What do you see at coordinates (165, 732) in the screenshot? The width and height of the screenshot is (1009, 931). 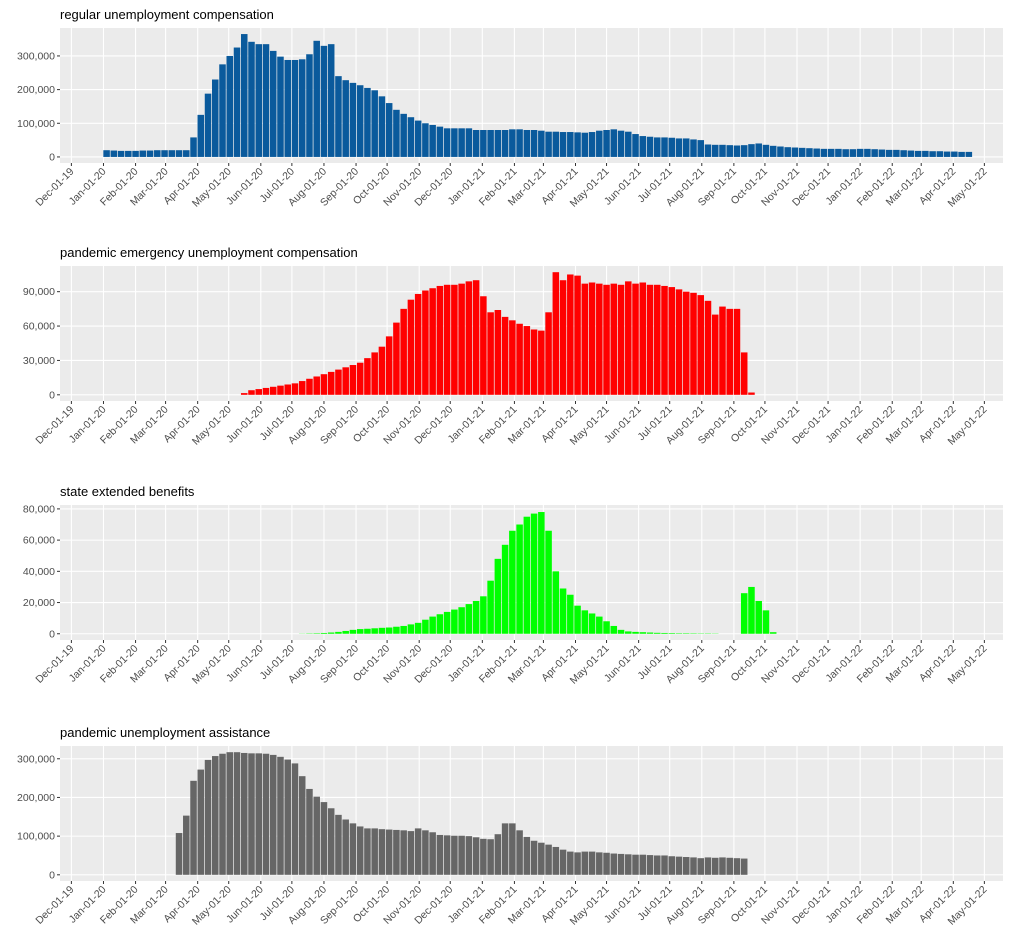 I see `chart-title: pandemic unemployment assistance` at bounding box center [165, 732].